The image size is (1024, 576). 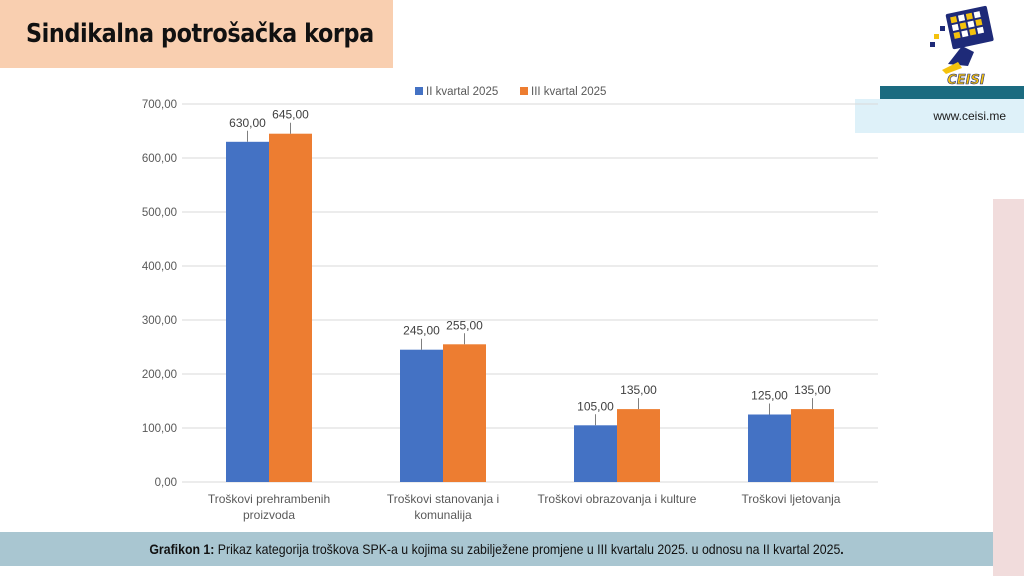 I want to click on y-tick-label: 700,00, so click(x=159, y=105).